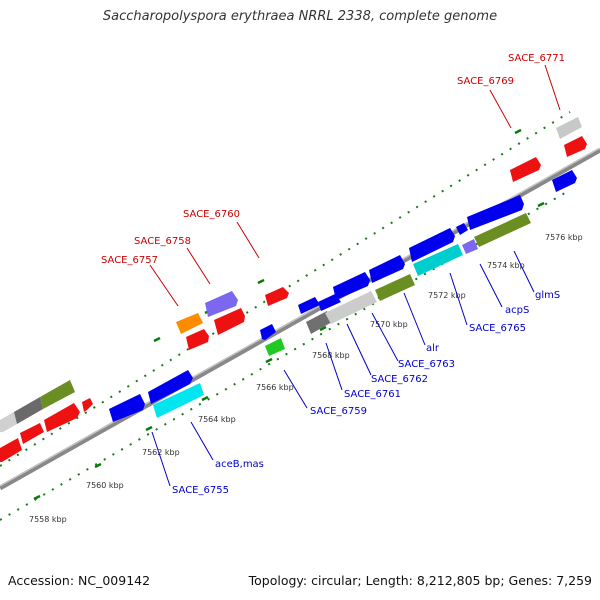  What do you see at coordinates (129, 260) in the screenshot?
I see `gene-label: SACE_6757` at bounding box center [129, 260].